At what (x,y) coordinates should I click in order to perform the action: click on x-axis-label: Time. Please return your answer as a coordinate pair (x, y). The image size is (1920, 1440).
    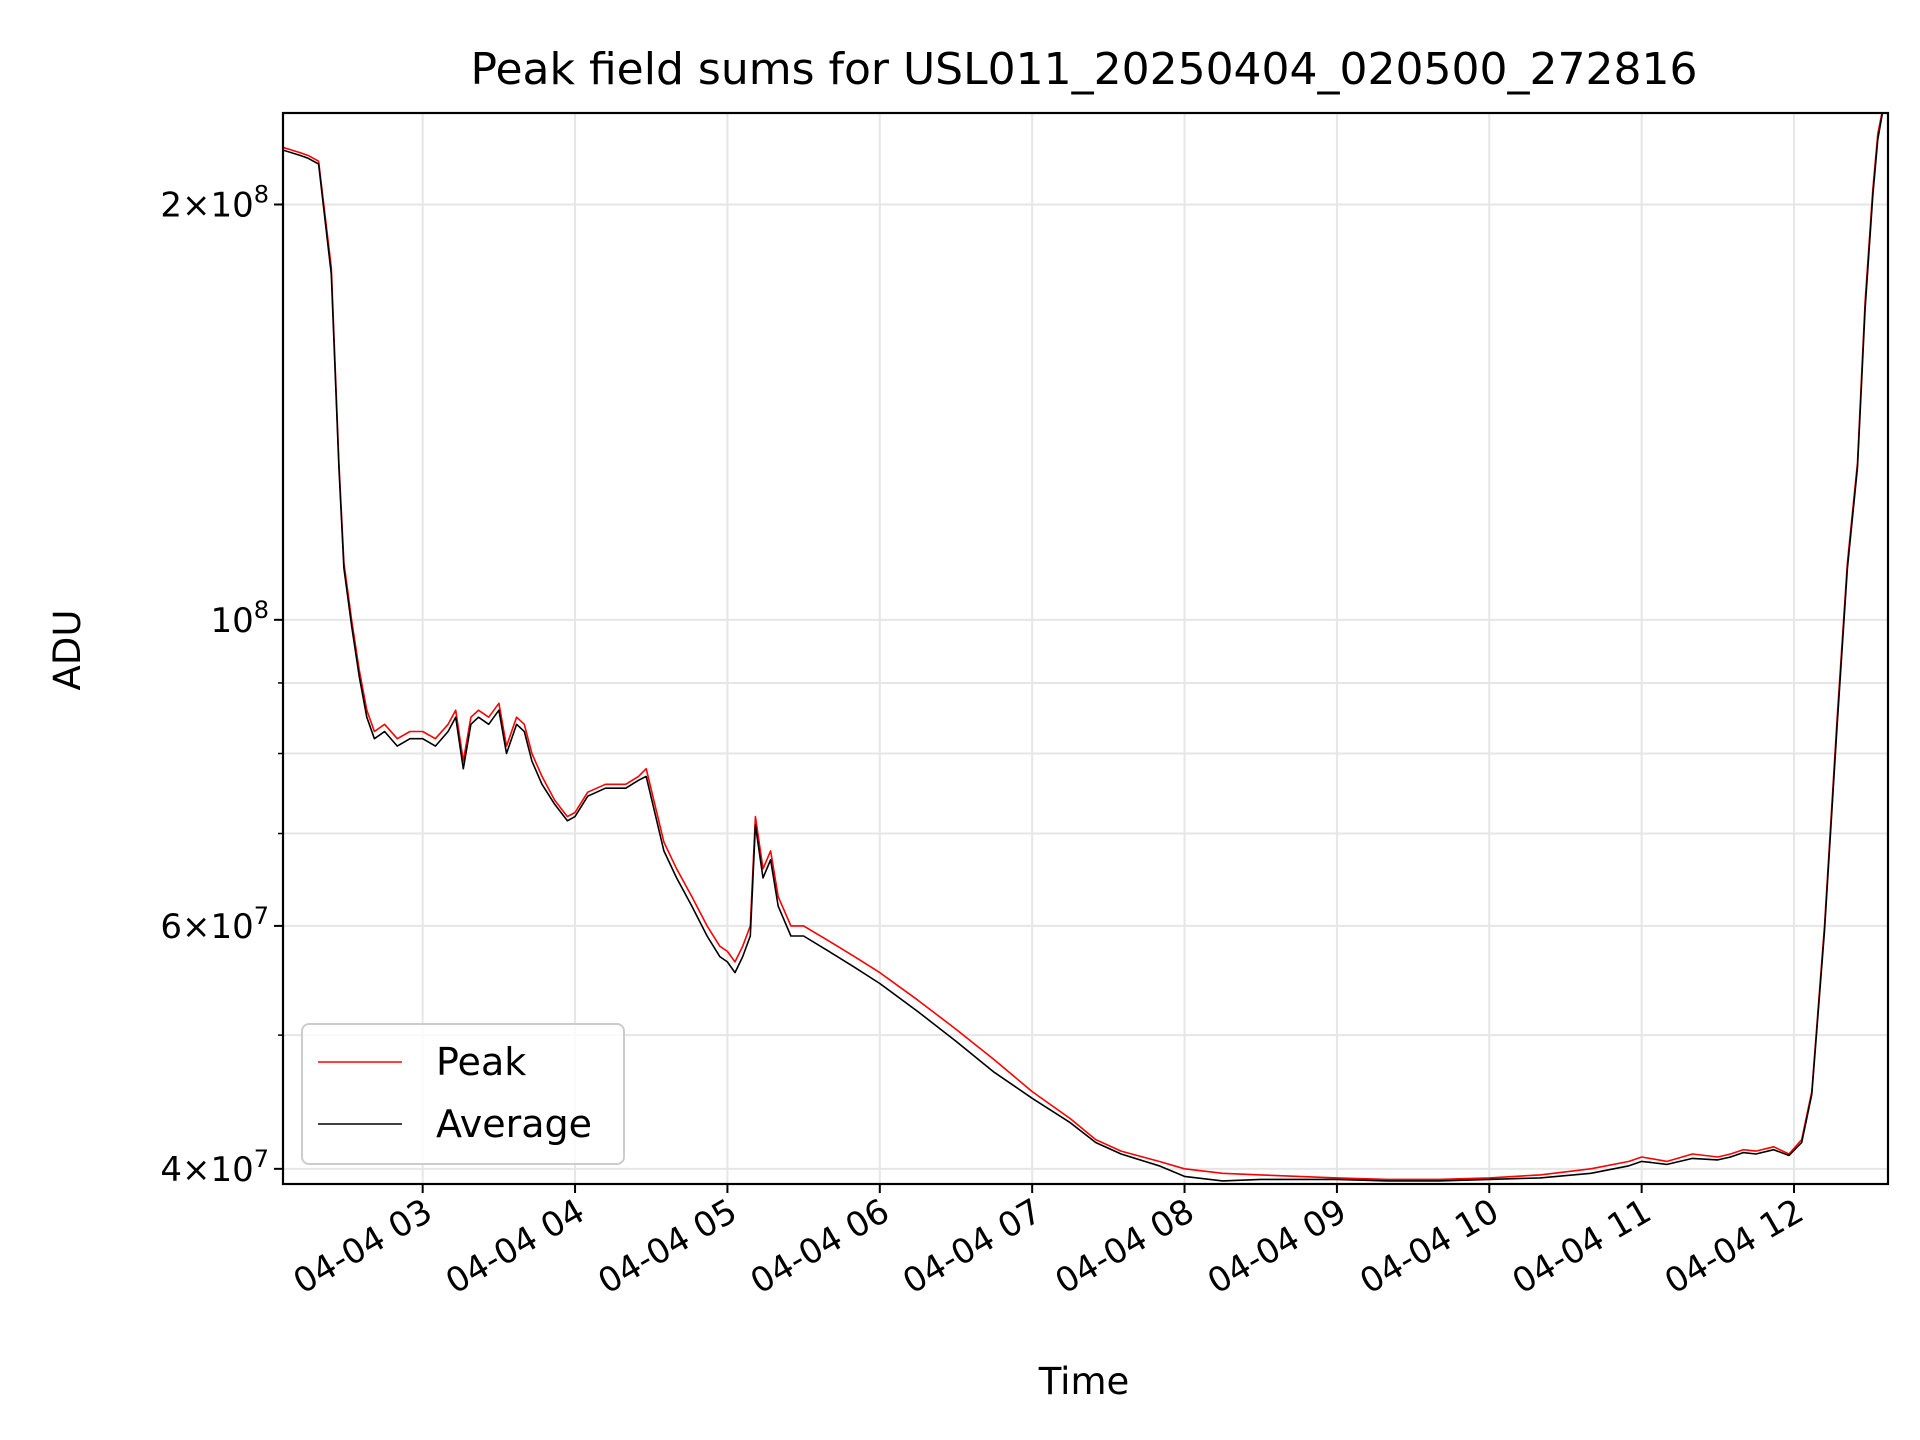
    Looking at the image, I should click on (1084, 1381).